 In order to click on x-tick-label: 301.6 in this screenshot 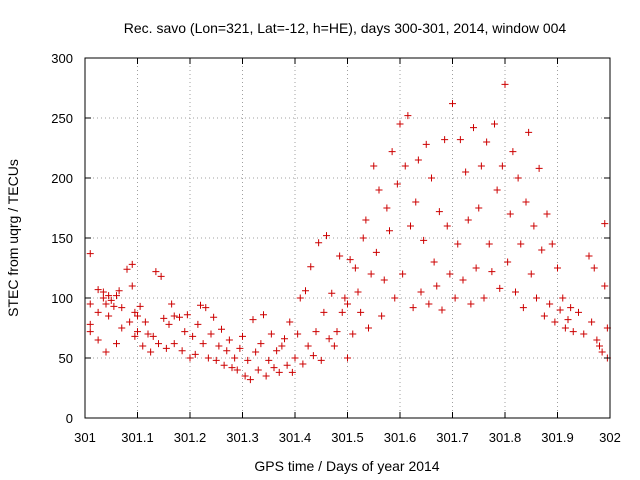, I will do `click(400, 437)`.